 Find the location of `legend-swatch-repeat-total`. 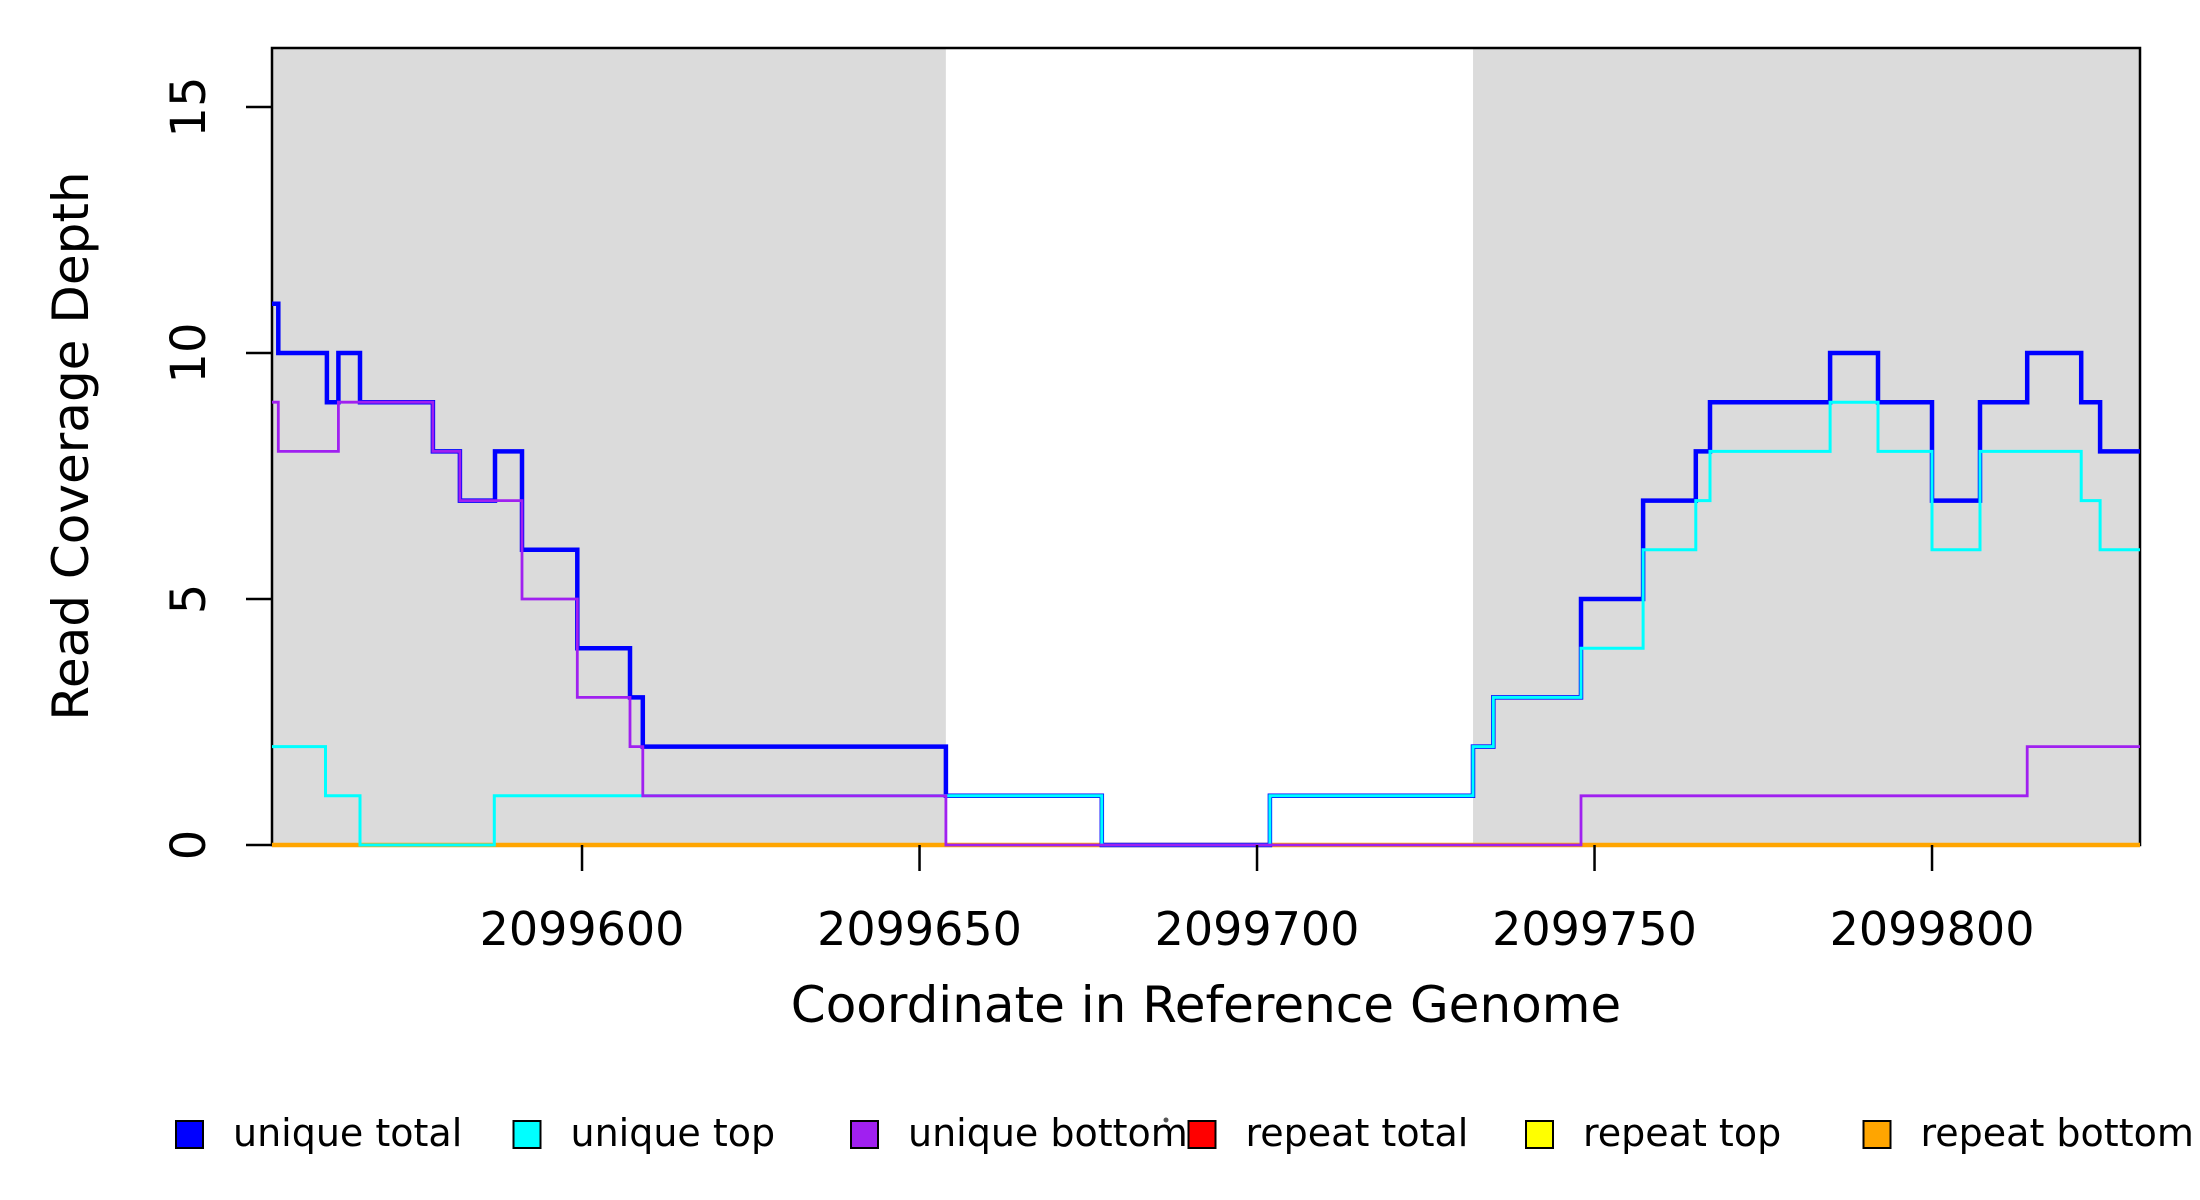

legend-swatch-repeat-total is located at coordinates (1202, 1134).